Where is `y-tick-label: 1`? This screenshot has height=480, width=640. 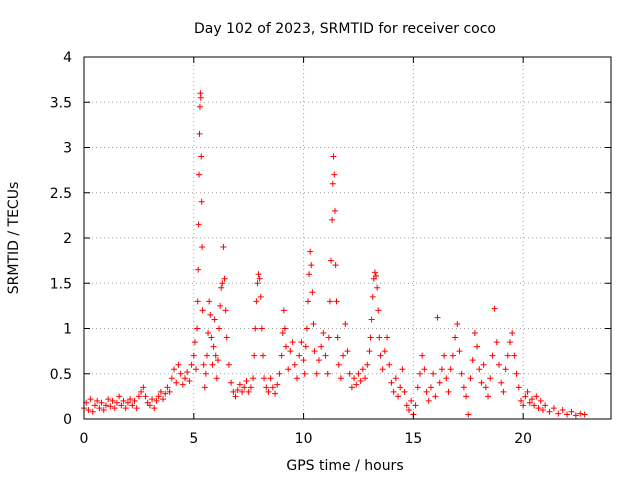
y-tick-label: 1 is located at coordinates (67, 330).